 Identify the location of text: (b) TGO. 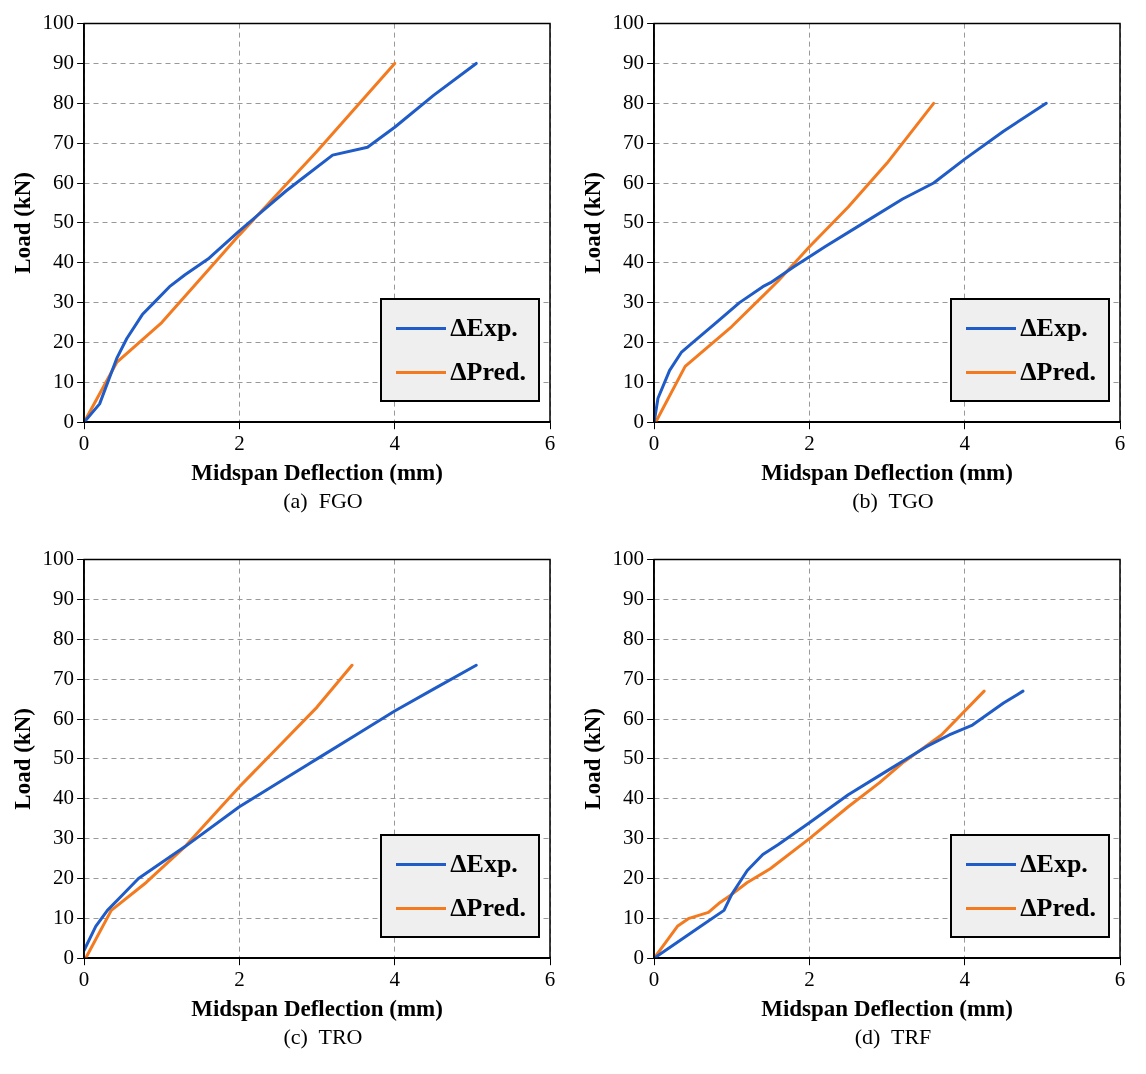
(893, 501).